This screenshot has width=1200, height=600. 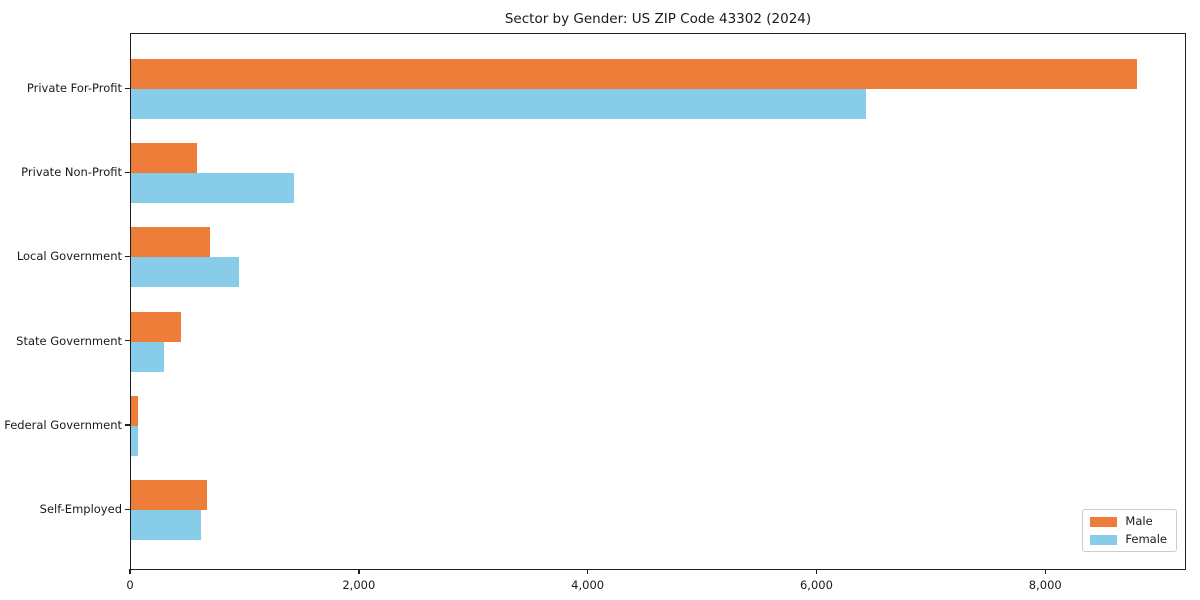 What do you see at coordinates (1129, 530) in the screenshot?
I see `legend: Male Female` at bounding box center [1129, 530].